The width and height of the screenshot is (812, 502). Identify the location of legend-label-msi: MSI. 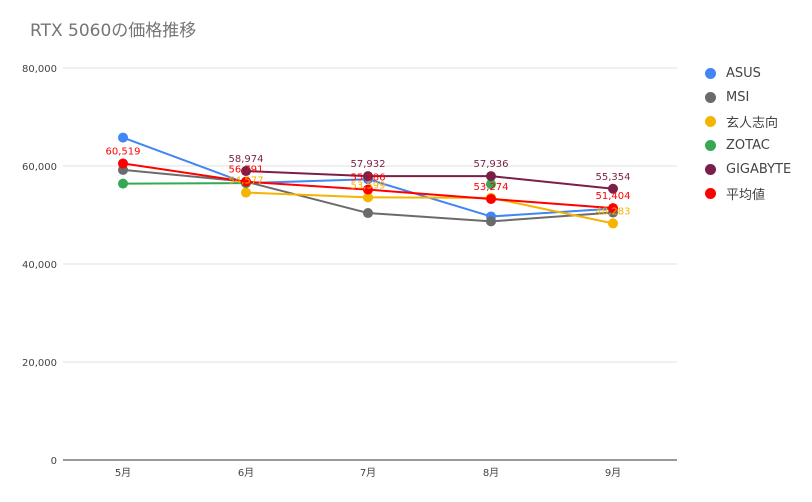
(738, 97).